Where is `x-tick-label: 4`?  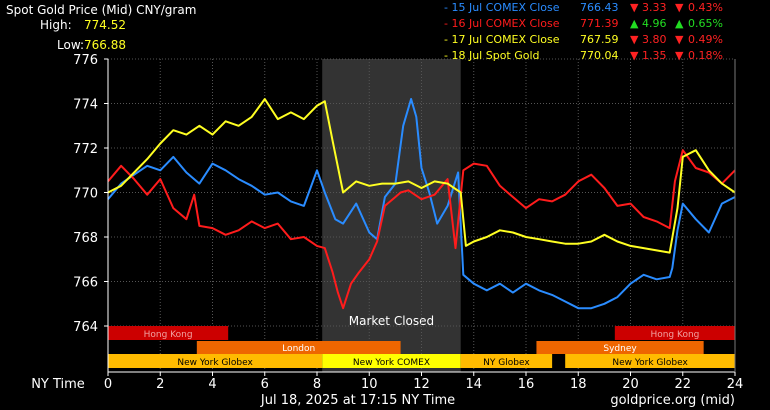 x-tick-label: 4 is located at coordinates (212, 384).